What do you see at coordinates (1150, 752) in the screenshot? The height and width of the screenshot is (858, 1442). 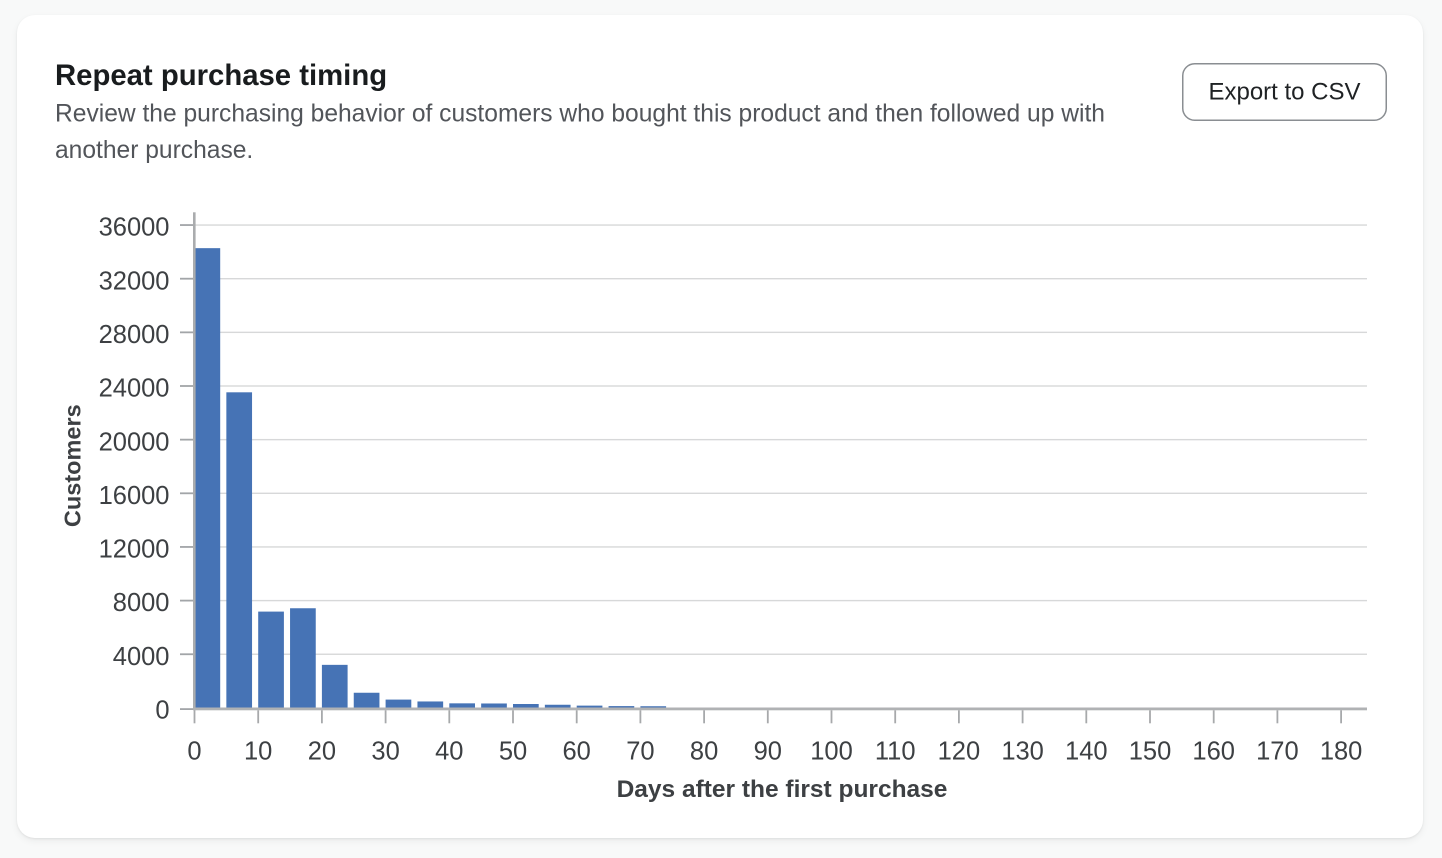 I see `svg-text: 150` at bounding box center [1150, 752].